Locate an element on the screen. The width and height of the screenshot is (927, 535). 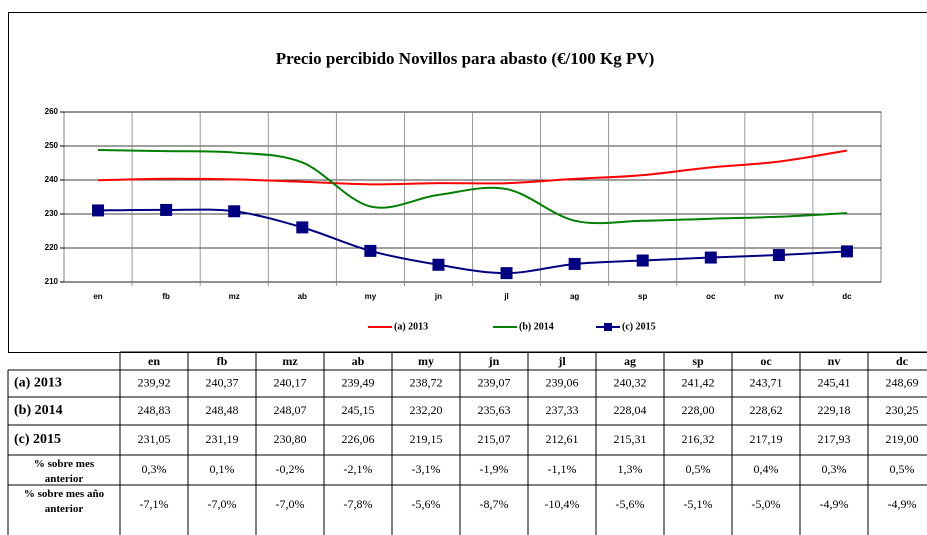
table-cell: 248,69 is located at coordinates (902, 382).